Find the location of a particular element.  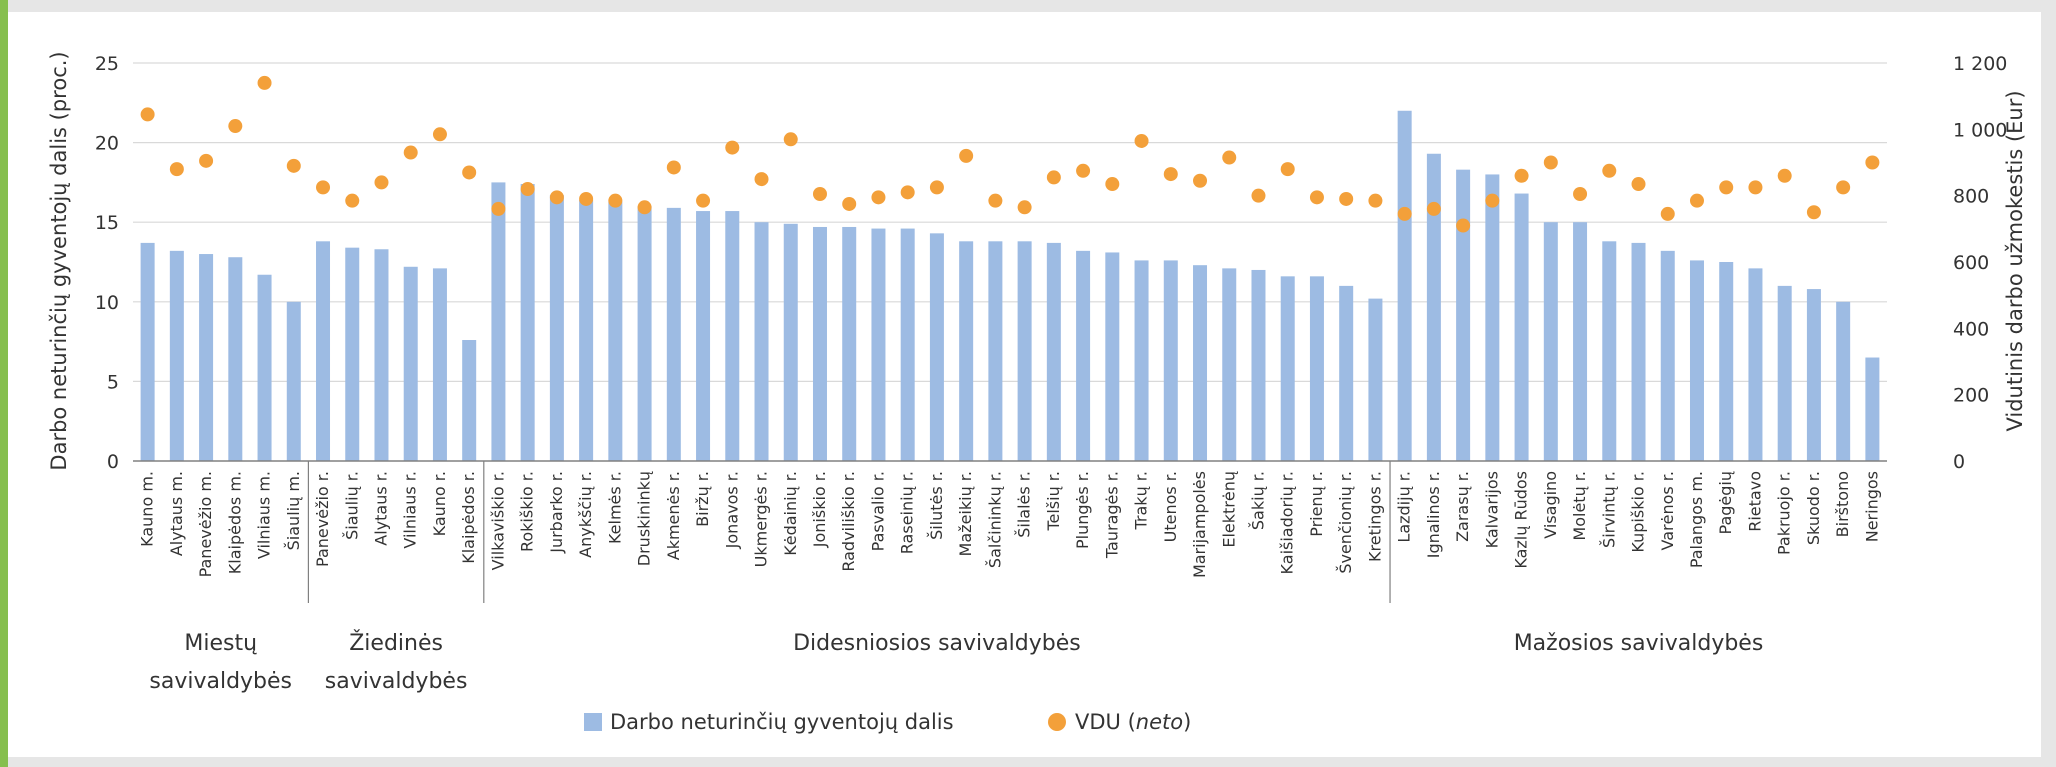

category-label: Birštono is located at coordinates (1842, 504).